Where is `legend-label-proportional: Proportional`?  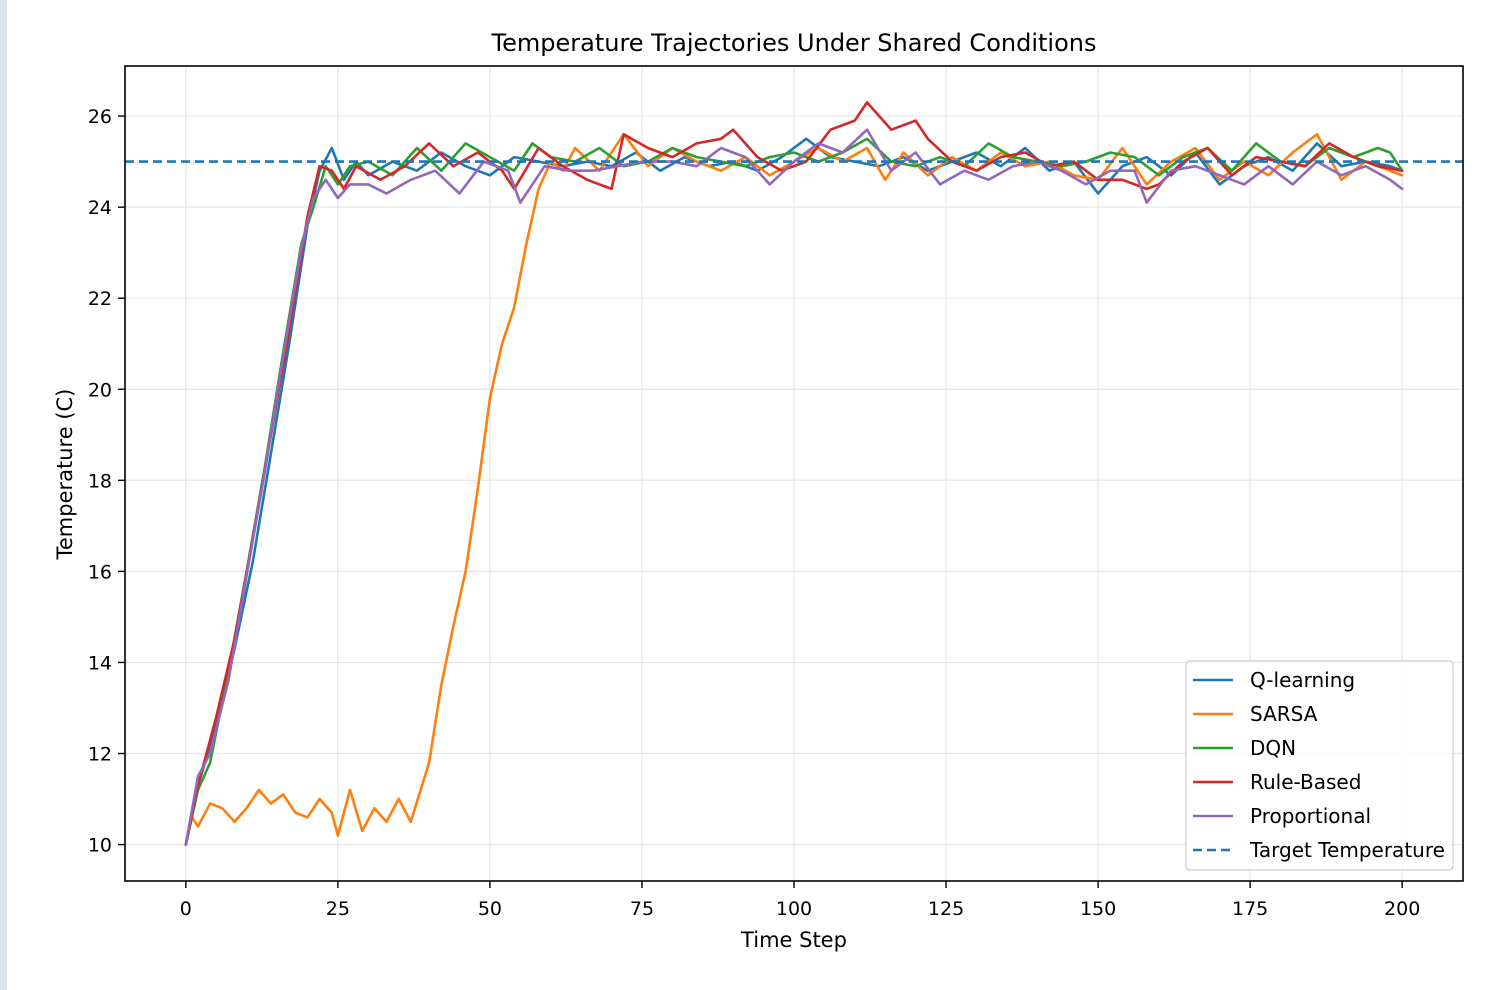
legend-label-proportional: Proportional is located at coordinates (1310, 816).